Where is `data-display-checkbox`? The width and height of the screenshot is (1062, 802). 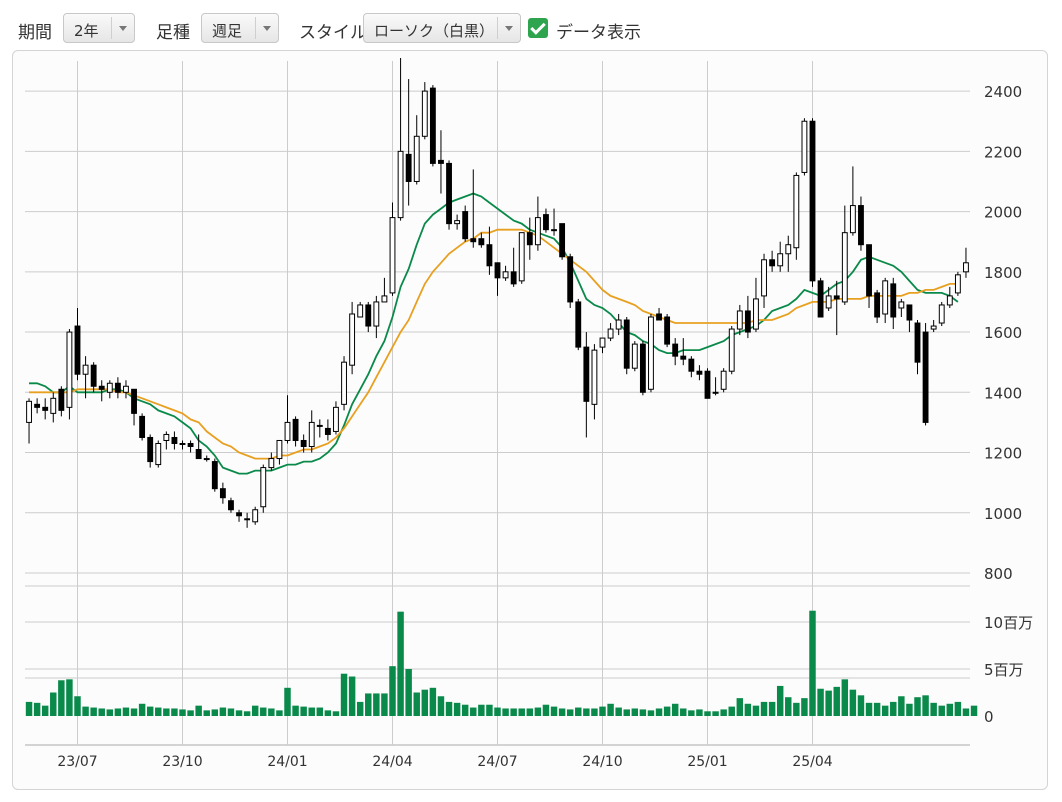
data-display-checkbox is located at coordinates (538, 28).